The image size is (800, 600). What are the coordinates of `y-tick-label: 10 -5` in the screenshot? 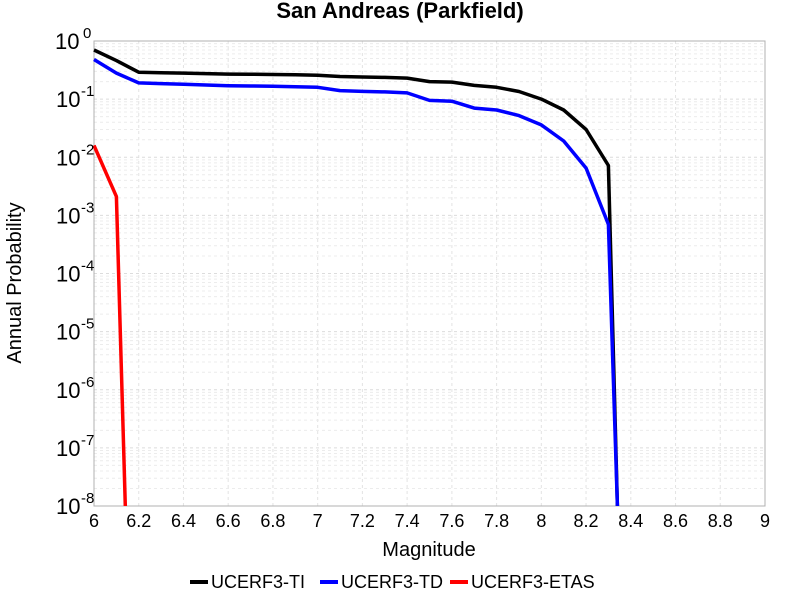 It's located at (75, 330).